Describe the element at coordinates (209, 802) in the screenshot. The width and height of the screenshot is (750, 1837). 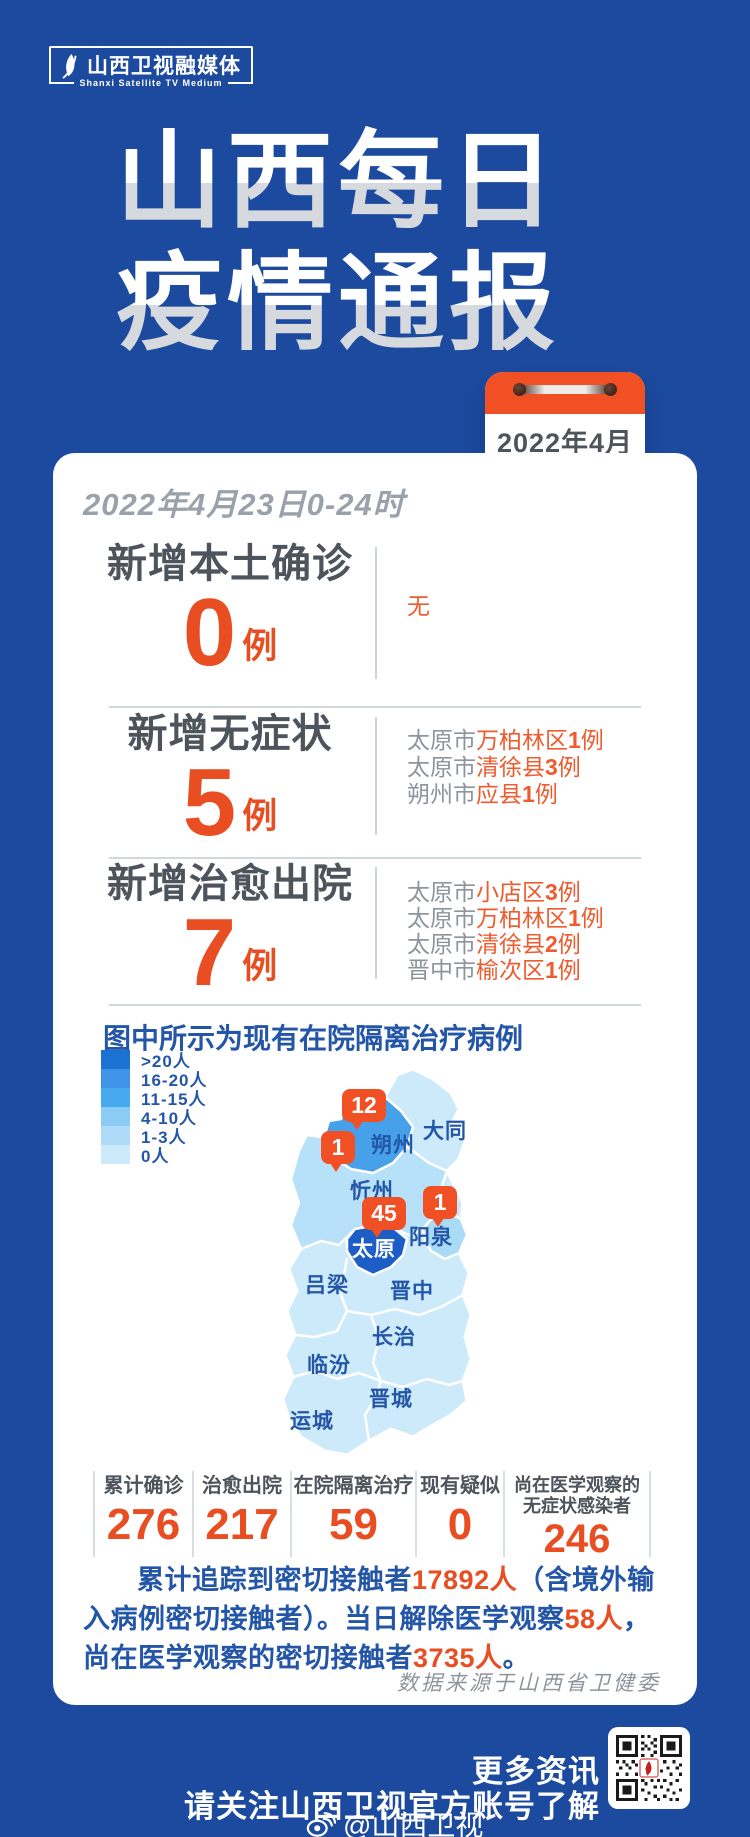
I see `count-value: 5` at that location.